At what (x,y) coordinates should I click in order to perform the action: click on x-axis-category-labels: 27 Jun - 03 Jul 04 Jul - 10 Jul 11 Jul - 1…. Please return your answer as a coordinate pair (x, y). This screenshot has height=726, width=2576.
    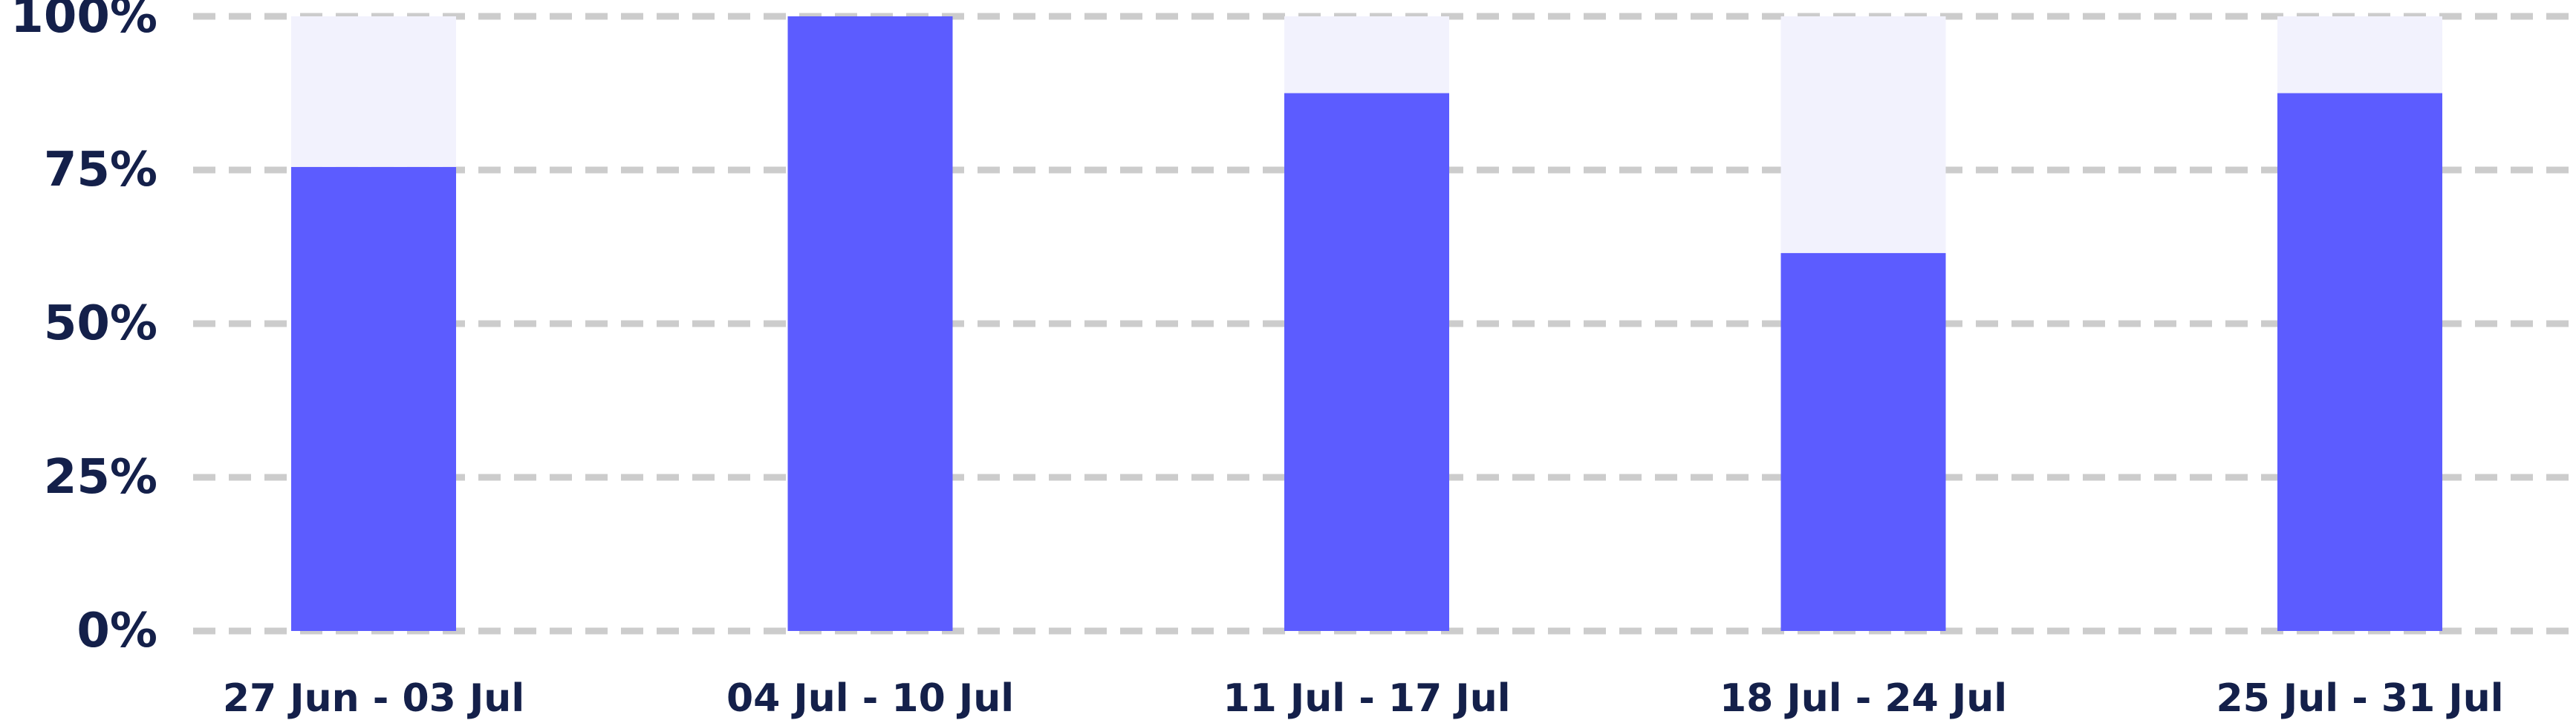
    Looking at the image, I should click on (1363, 698).